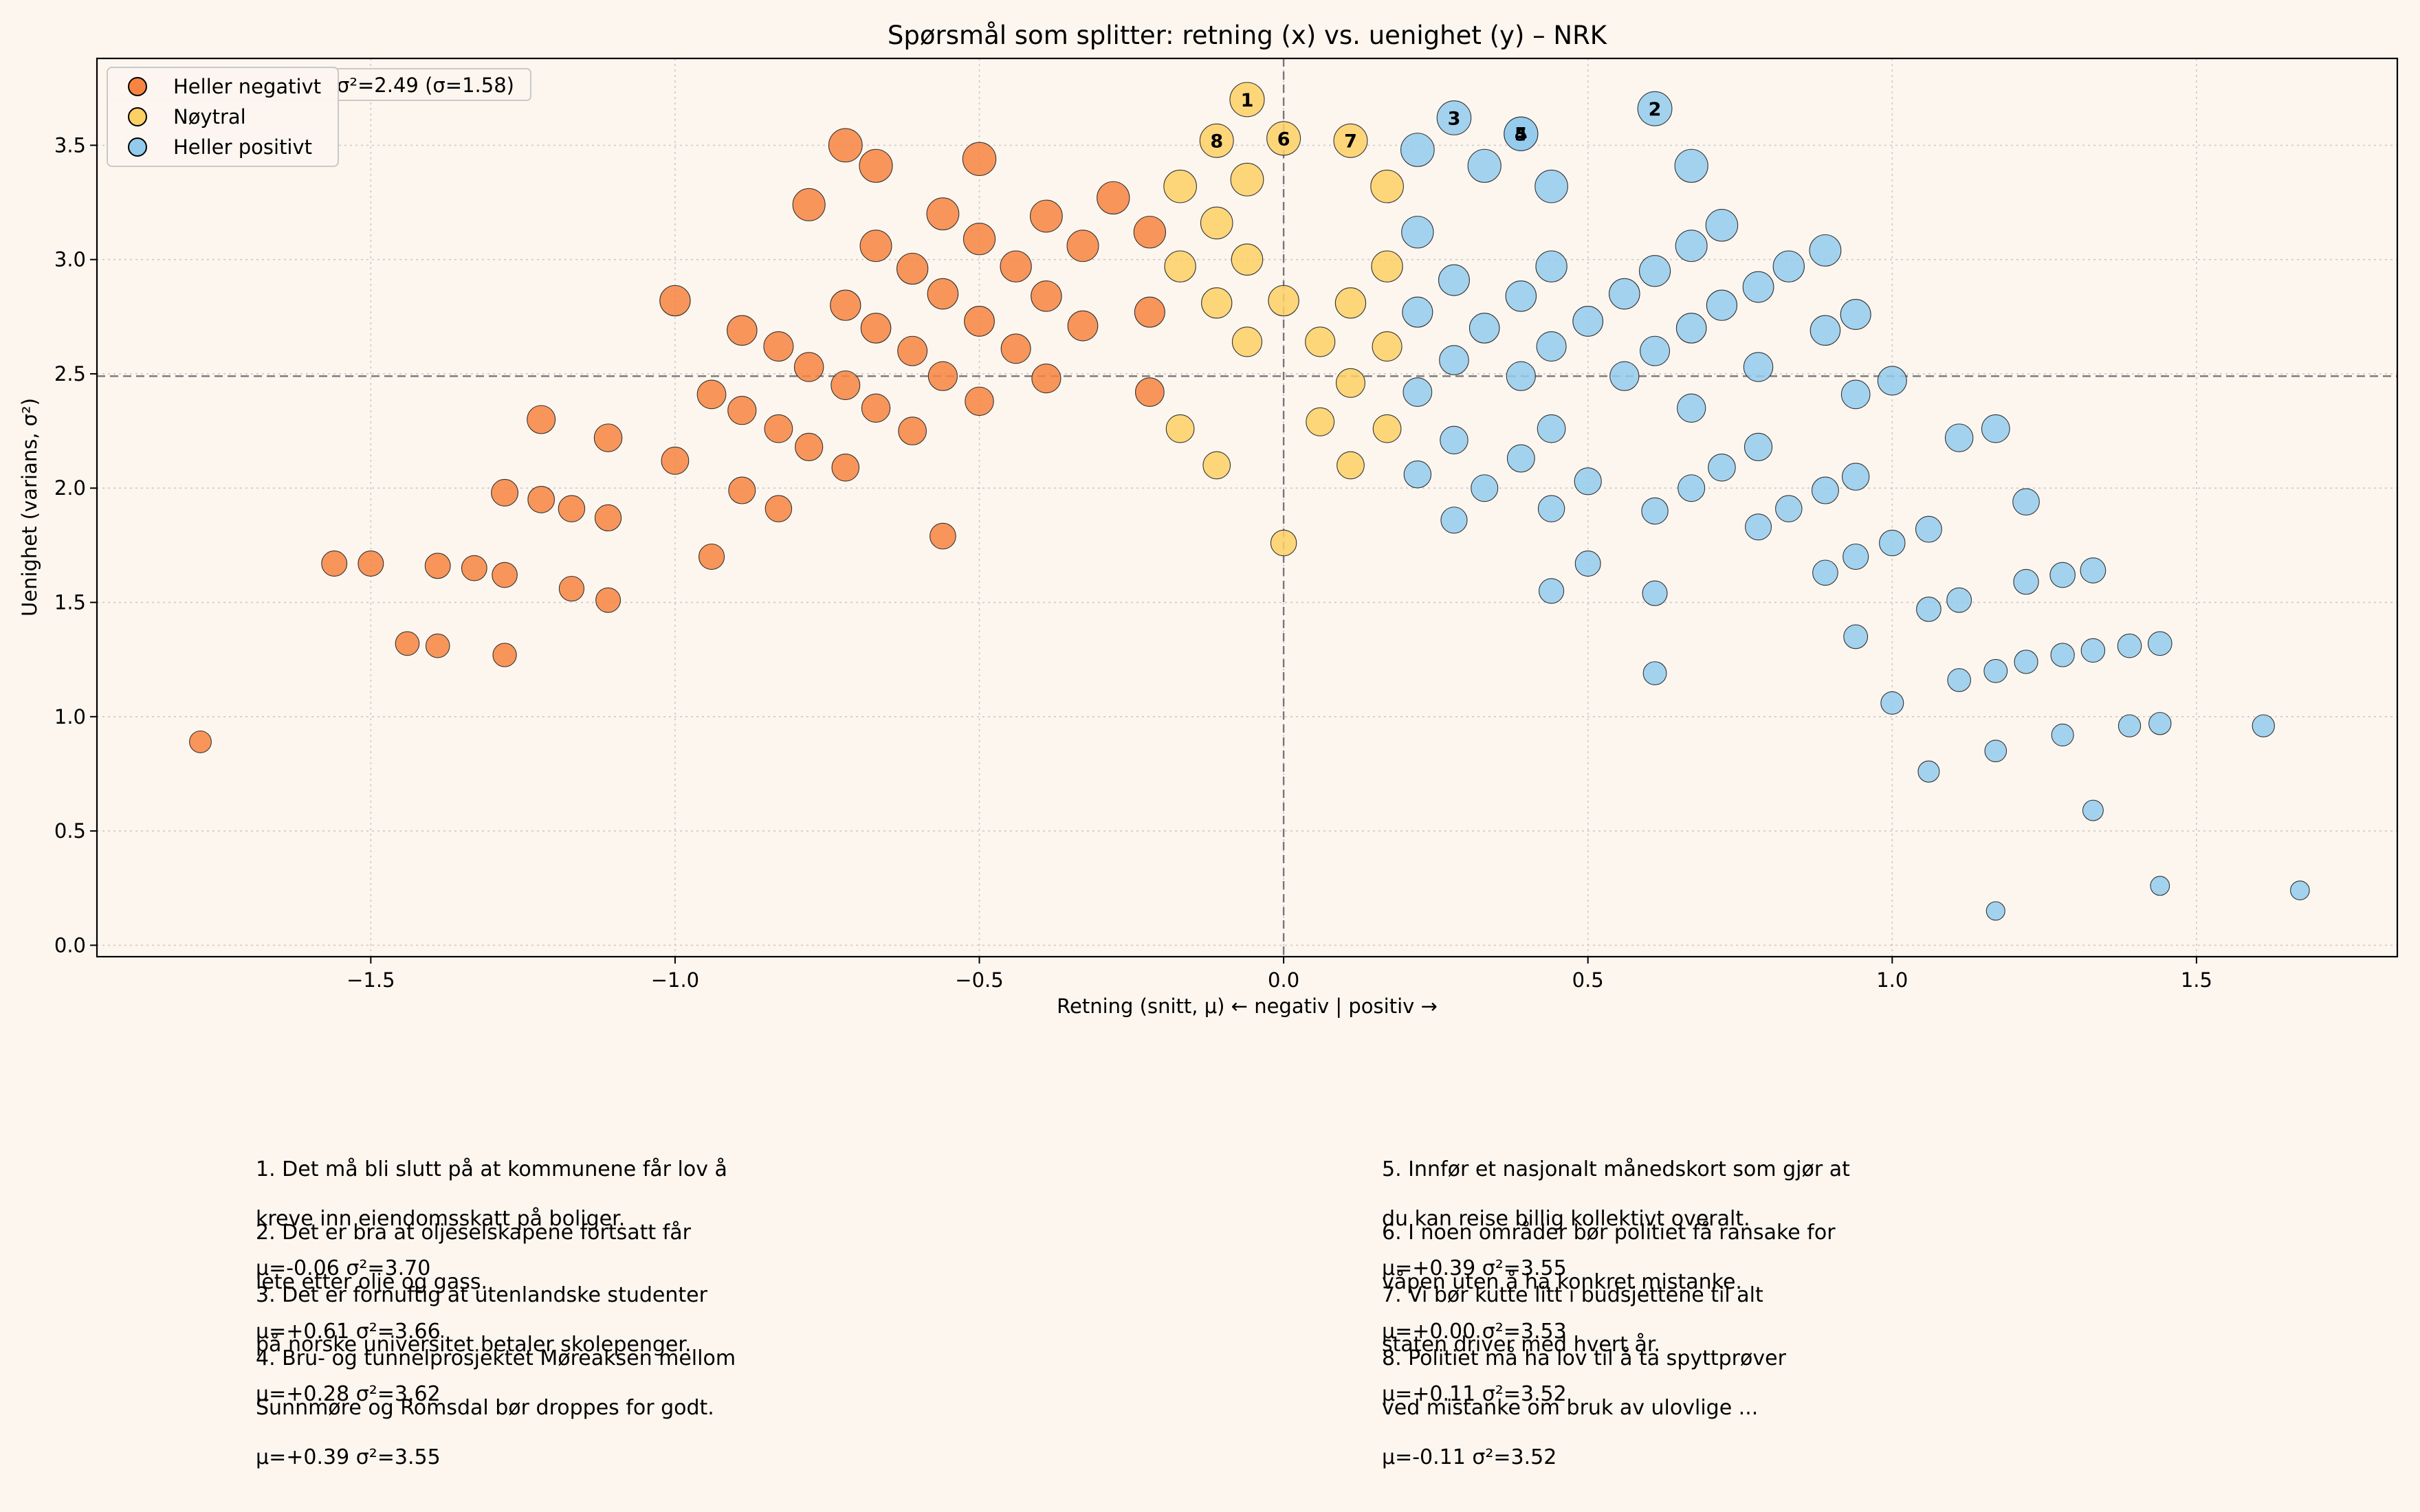  I want to click on y-axis: 0.0 0.5 1.0 1.5 2.0 2.5 3.0 3.5, so click(75, 545).